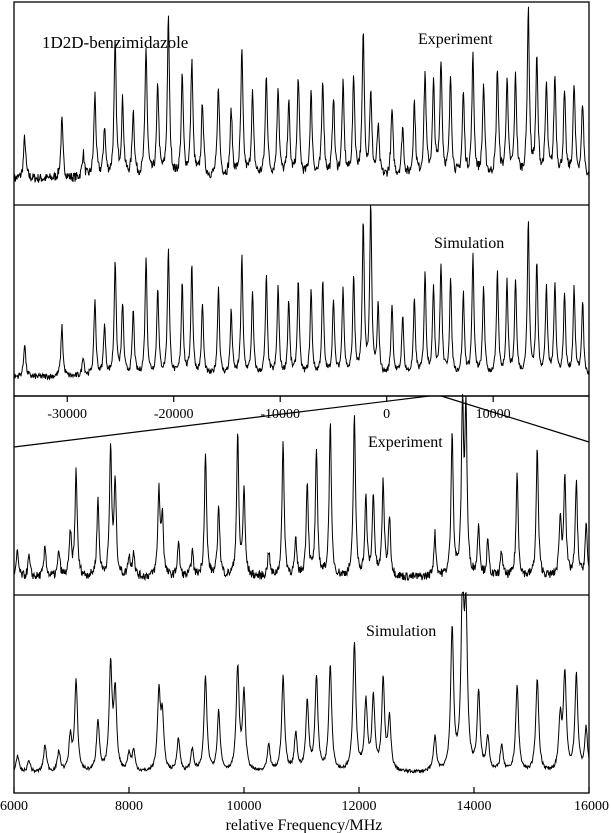  Describe the element at coordinates (174, 414) in the screenshot. I see `overview-x-tick-label: -20000` at that location.